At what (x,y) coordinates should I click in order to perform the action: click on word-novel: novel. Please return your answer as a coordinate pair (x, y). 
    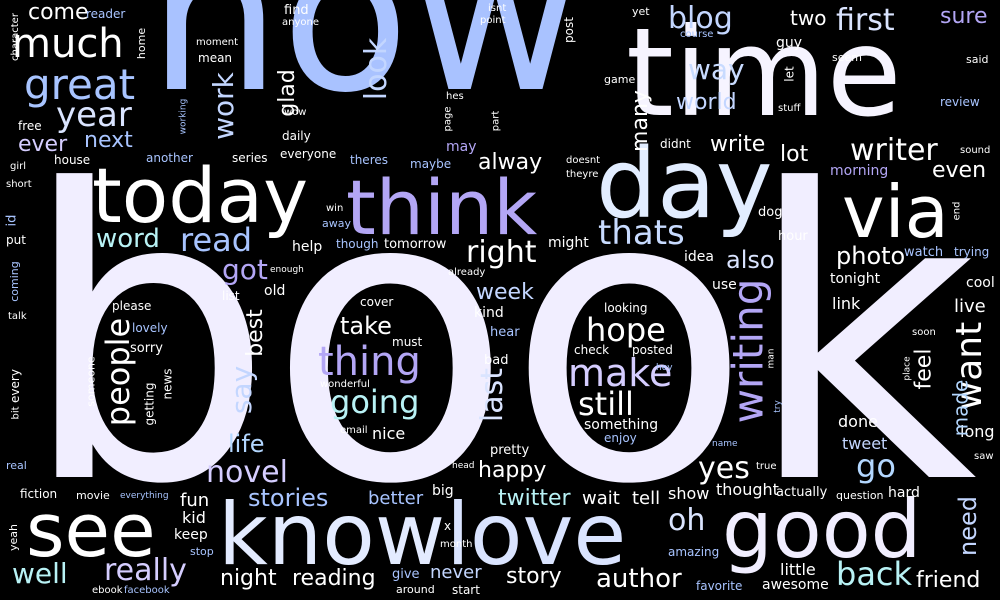
    Looking at the image, I should click on (247, 472).